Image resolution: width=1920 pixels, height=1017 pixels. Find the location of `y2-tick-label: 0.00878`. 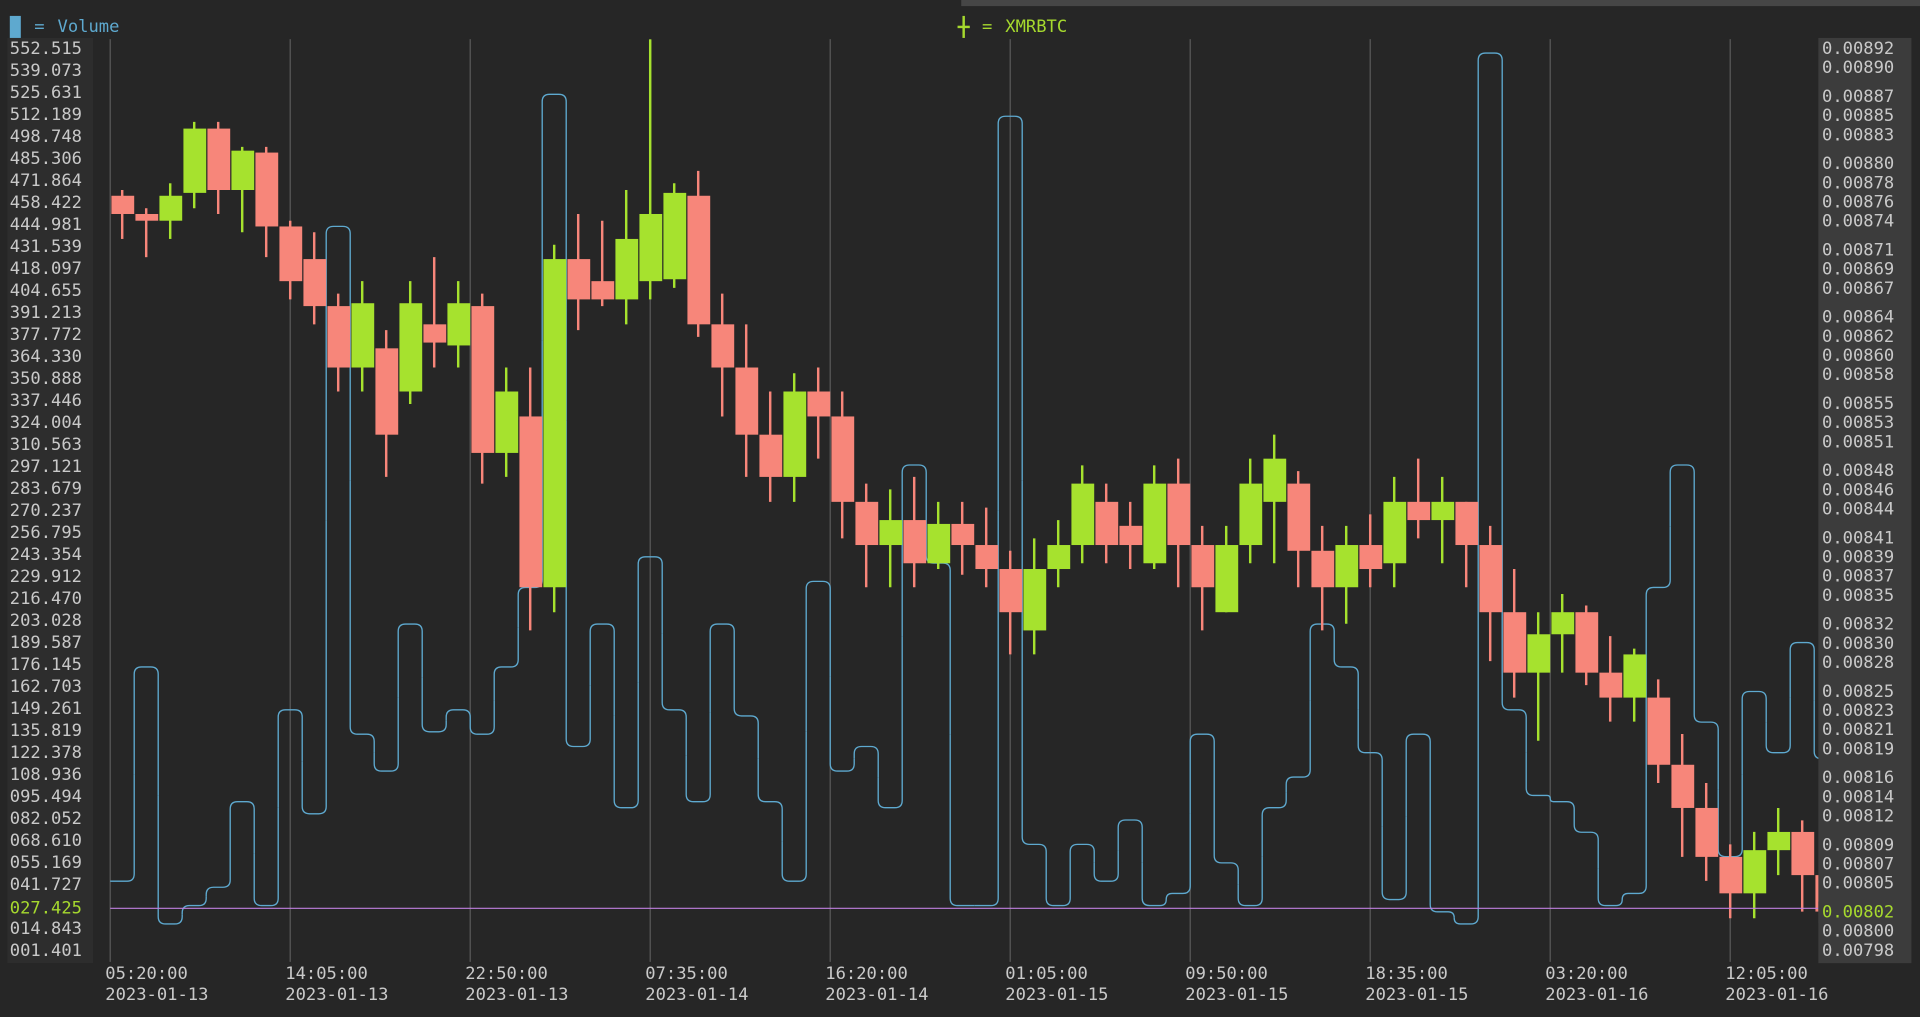

y2-tick-label: 0.00878 is located at coordinates (1858, 183).